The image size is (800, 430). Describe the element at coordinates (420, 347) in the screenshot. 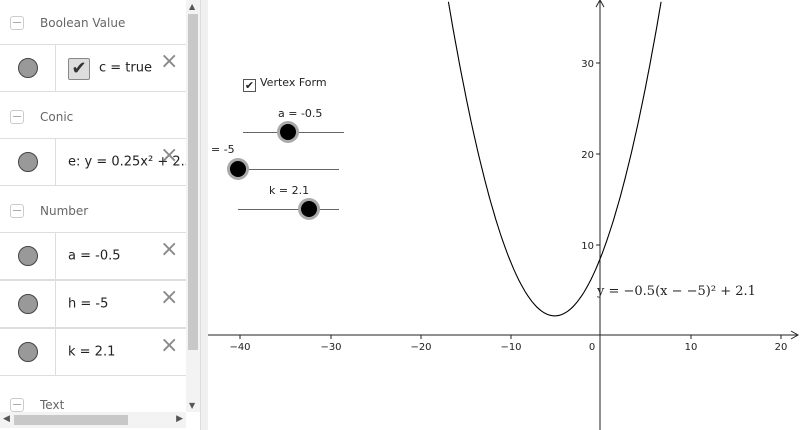

I see `x-tick-label: −20` at that location.